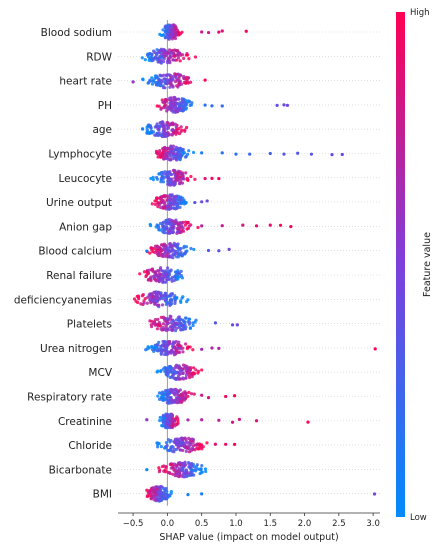 The height and width of the screenshot is (550, 445). Describe the element at coordinates (76, 33) in the screenshot. I see `feature-label: Blood sodium` at that location.